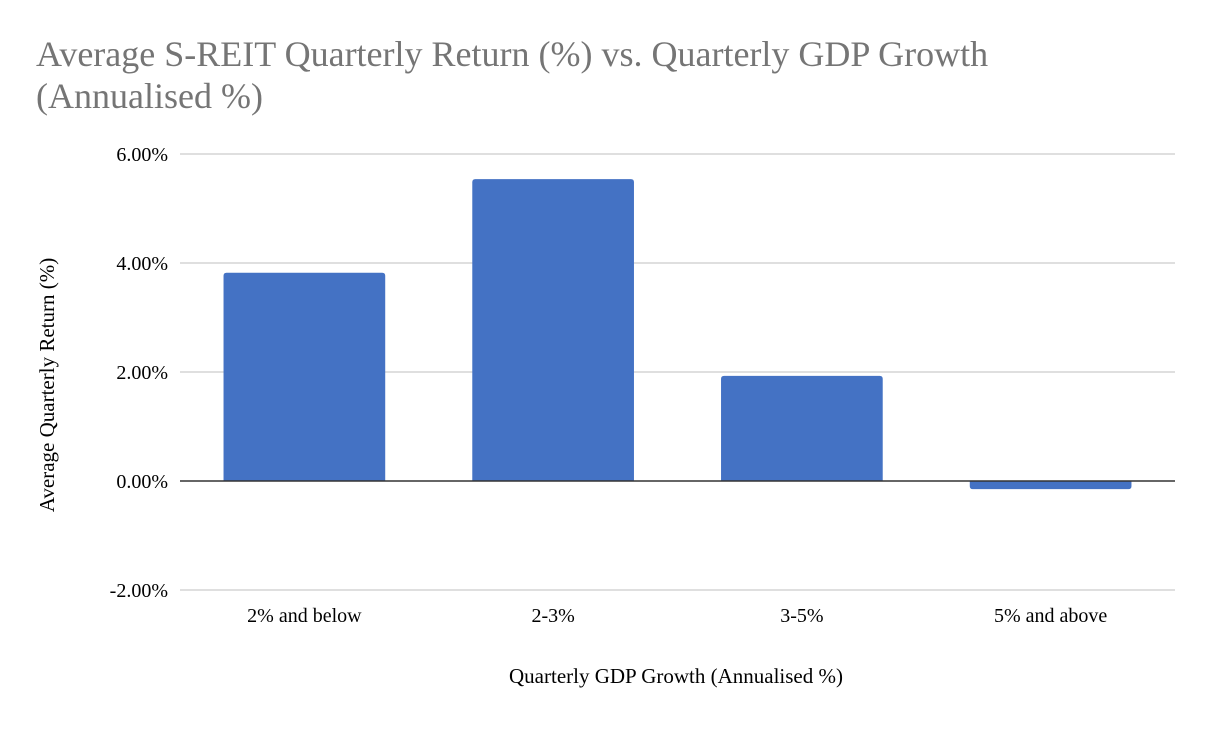 The height and width of the screenshot is (729, 1212). What do you see at coordinates (1050, 616) in the screenshot?
I see `x-tick-label: 5% and above` at bounding box center [1050, 616].